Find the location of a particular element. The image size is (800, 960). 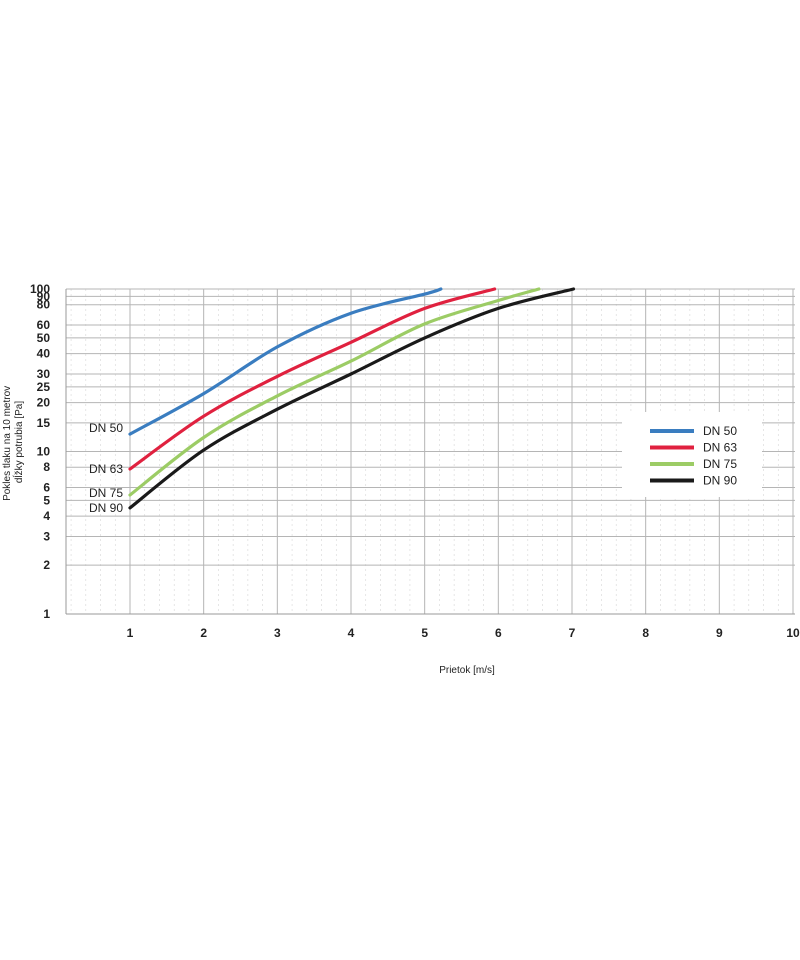

legend-label-dn-90: DN 90 is located at coordinates (720, 481).